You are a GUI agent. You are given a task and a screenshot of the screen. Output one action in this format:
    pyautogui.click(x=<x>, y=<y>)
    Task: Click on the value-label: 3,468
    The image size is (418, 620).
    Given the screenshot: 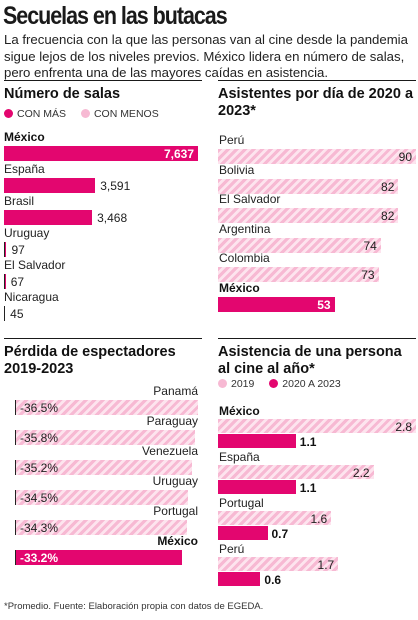 What is the action you would take?
    pyautogui.click(x=112, y=218)
    